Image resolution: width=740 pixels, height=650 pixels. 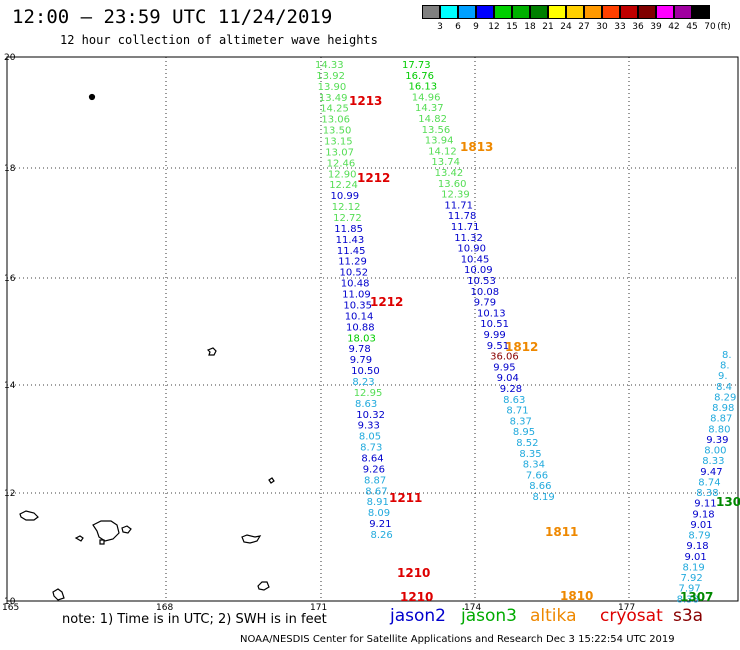 What do you see at coordinates (561, 532) in the screenshot?
I see `time-label: 1811` at bounding box center [561, 532].